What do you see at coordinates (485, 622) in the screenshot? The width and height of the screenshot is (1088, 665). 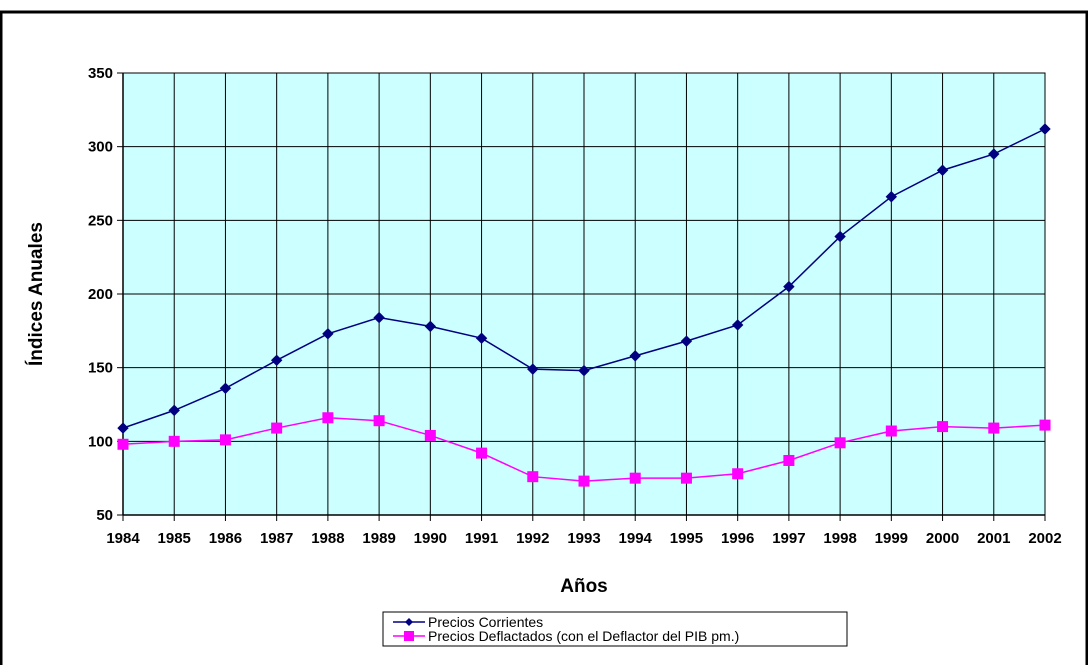 I see `legend-label: Precios Corrientes` at bounding box center [485, 622].